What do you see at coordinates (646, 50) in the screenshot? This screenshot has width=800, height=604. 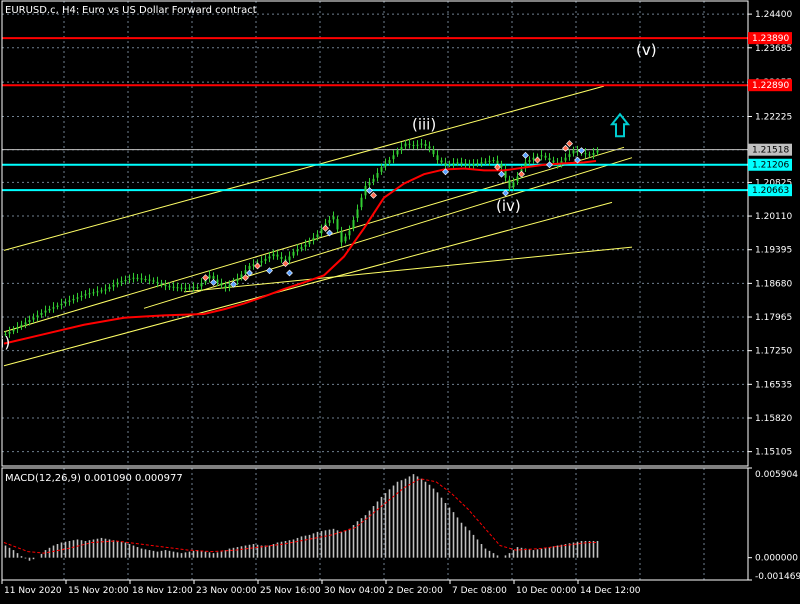 I see `wave-label: (v)` at bounding box center [646, 50].